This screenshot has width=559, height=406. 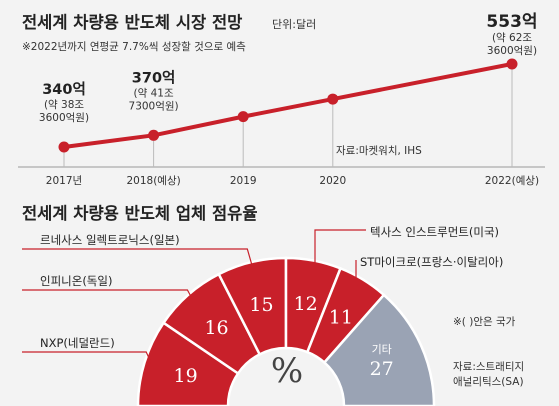 What do you see at coordinates (64, 89) in the screenshot?
I see `value-label: 340억` at bounding box center [64, 89].